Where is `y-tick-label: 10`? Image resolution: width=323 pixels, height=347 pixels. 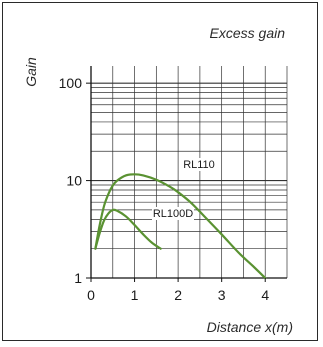 y-tick-label: 10 is located at coordinates (74, 181).